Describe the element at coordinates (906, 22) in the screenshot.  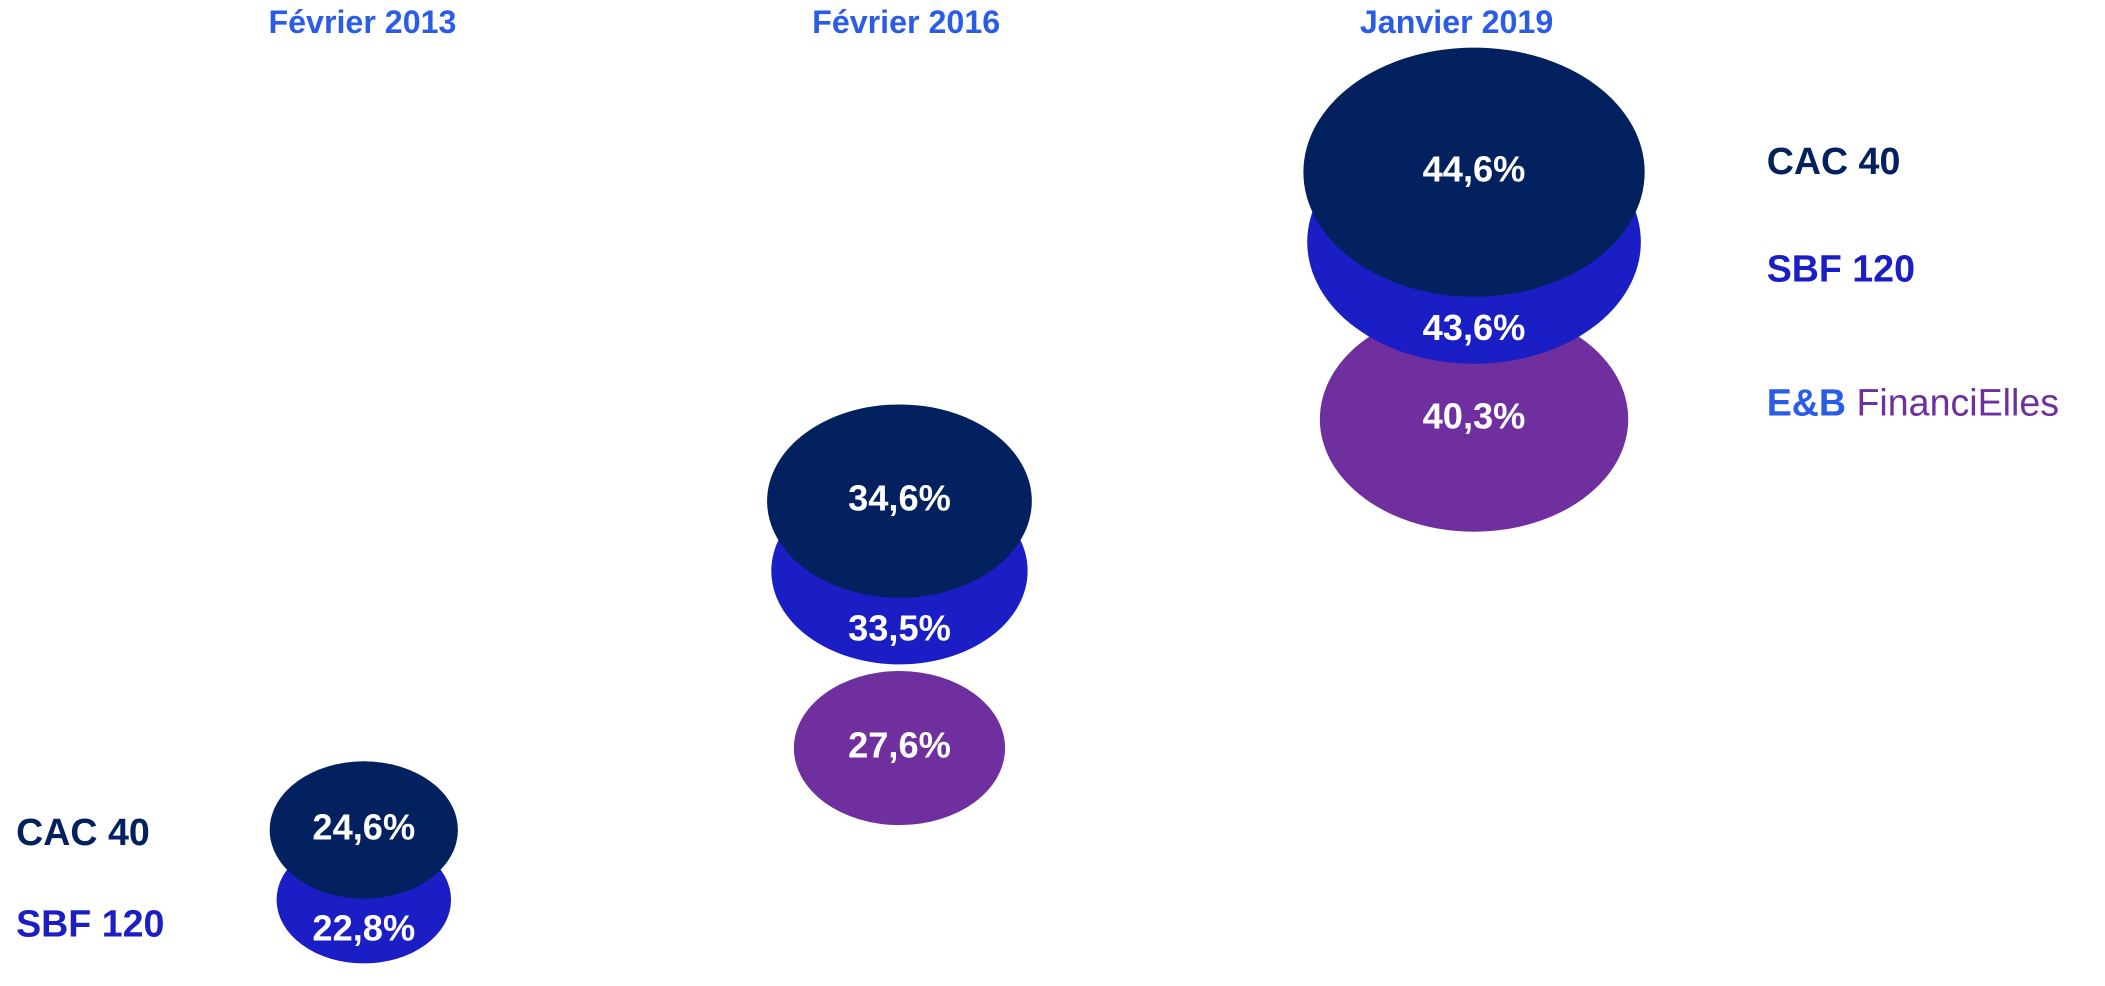
I see `category-label: Février 2016` at that location.